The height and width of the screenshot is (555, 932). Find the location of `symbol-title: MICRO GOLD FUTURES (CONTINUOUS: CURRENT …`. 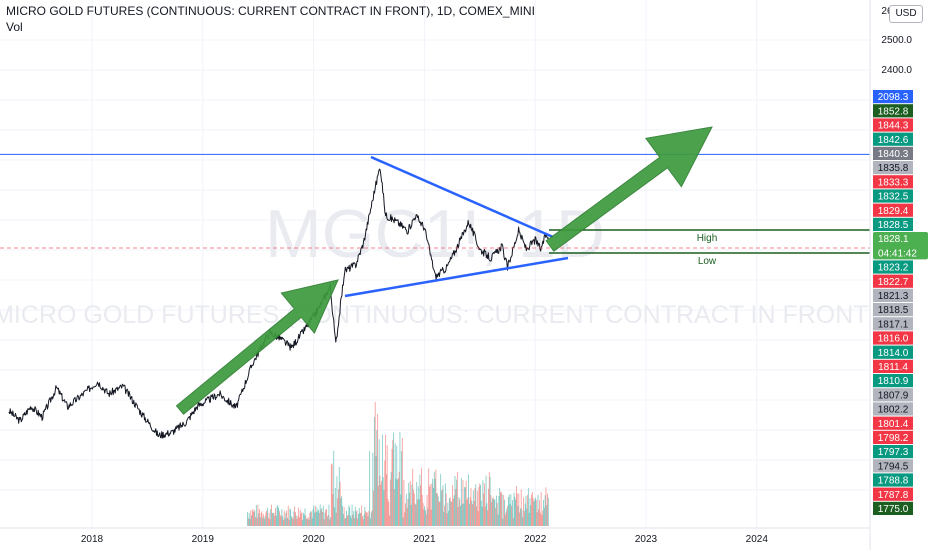

symbol-title: MICRO GOLD FUTURES (CONTINUOUS: CURRENT … is located at coordinates (270, 11).